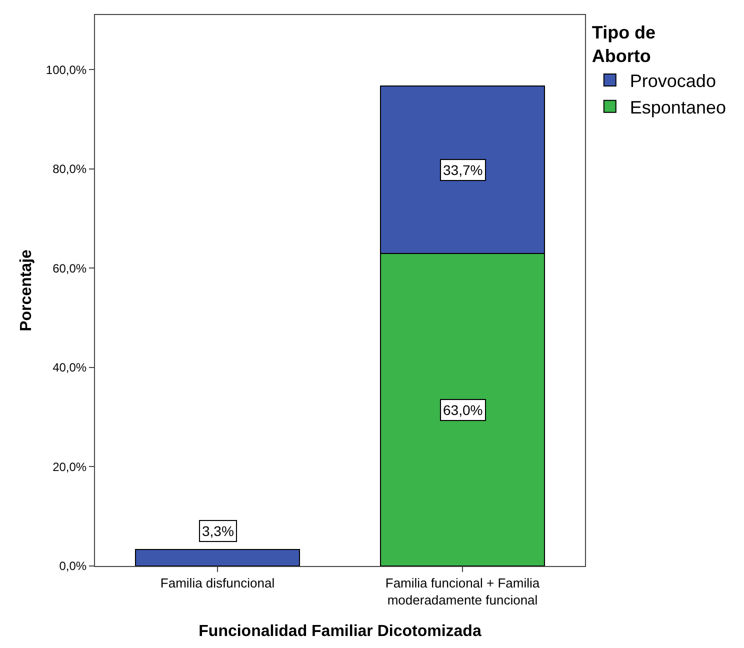 This screenshot has height=648, width=744. I want to click on bar, so click(217, 557).